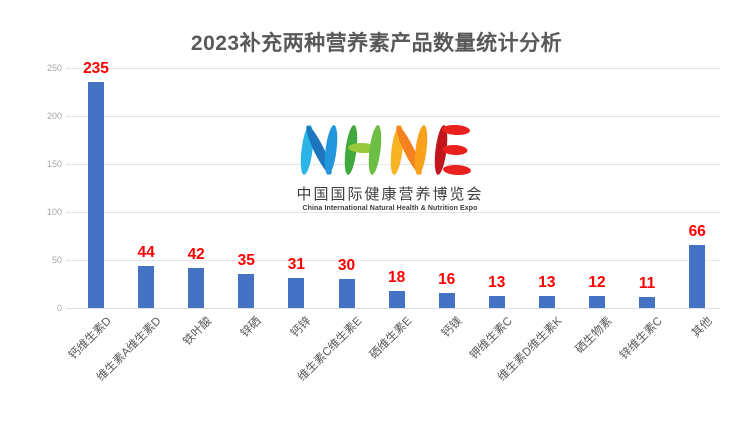 Image resolution: width=753 pixels, height=431 pixels. Describe the element at coordinates (594, 336) in the screenshot. I see `x-axis-category-label: 硒生物素` at that location.